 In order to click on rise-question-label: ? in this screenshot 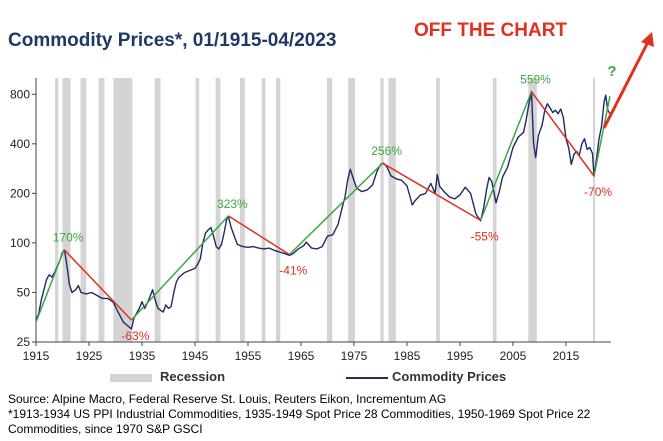, I will do `click(611, 71)`.